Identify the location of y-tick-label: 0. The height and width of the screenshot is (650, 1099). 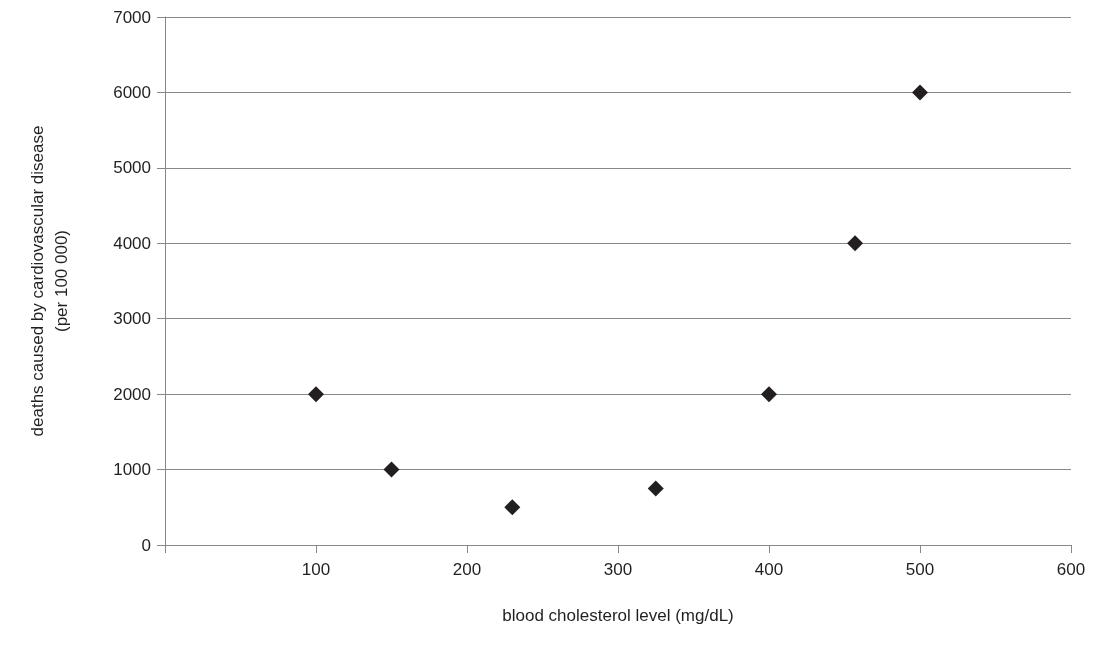
(146, 545).